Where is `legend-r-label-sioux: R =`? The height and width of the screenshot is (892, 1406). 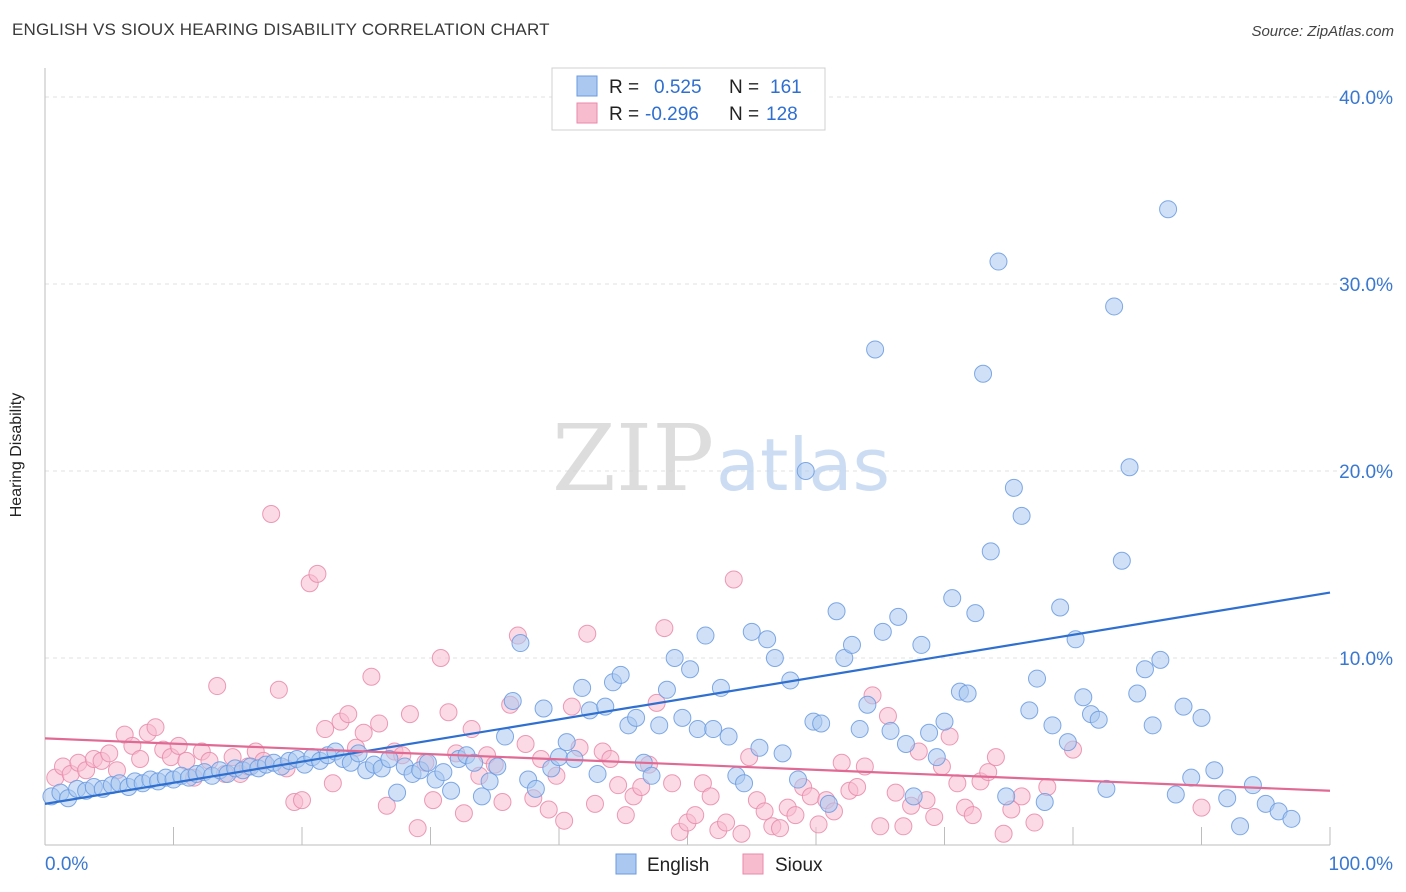 legend-r-label-sioux: R = is located at coordinates (624, 114).